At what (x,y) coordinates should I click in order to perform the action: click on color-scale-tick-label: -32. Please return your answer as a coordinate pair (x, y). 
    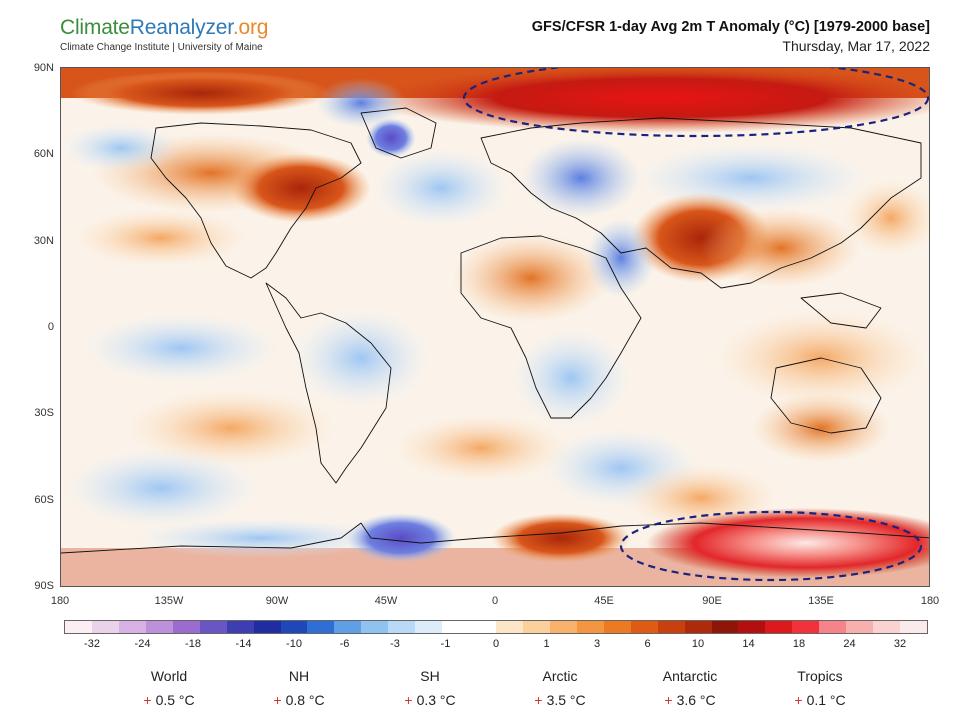
    Looking at the image, I should click on (92, 644).